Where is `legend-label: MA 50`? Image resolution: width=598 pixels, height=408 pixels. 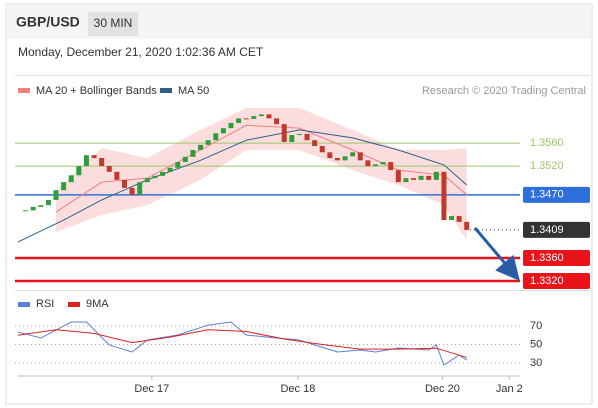 legend-label: MA 50 is located at coordinates (193, 91).